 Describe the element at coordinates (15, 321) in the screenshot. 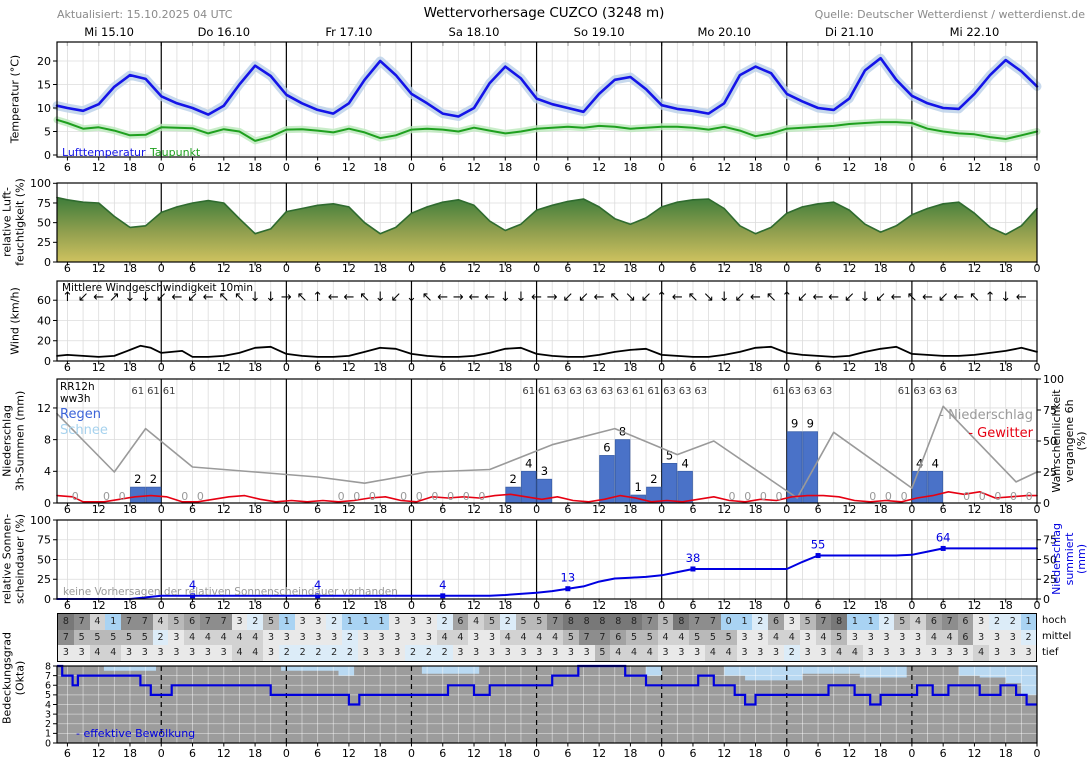

I see `wind-axis-label: Wind (km/h)` at that location.